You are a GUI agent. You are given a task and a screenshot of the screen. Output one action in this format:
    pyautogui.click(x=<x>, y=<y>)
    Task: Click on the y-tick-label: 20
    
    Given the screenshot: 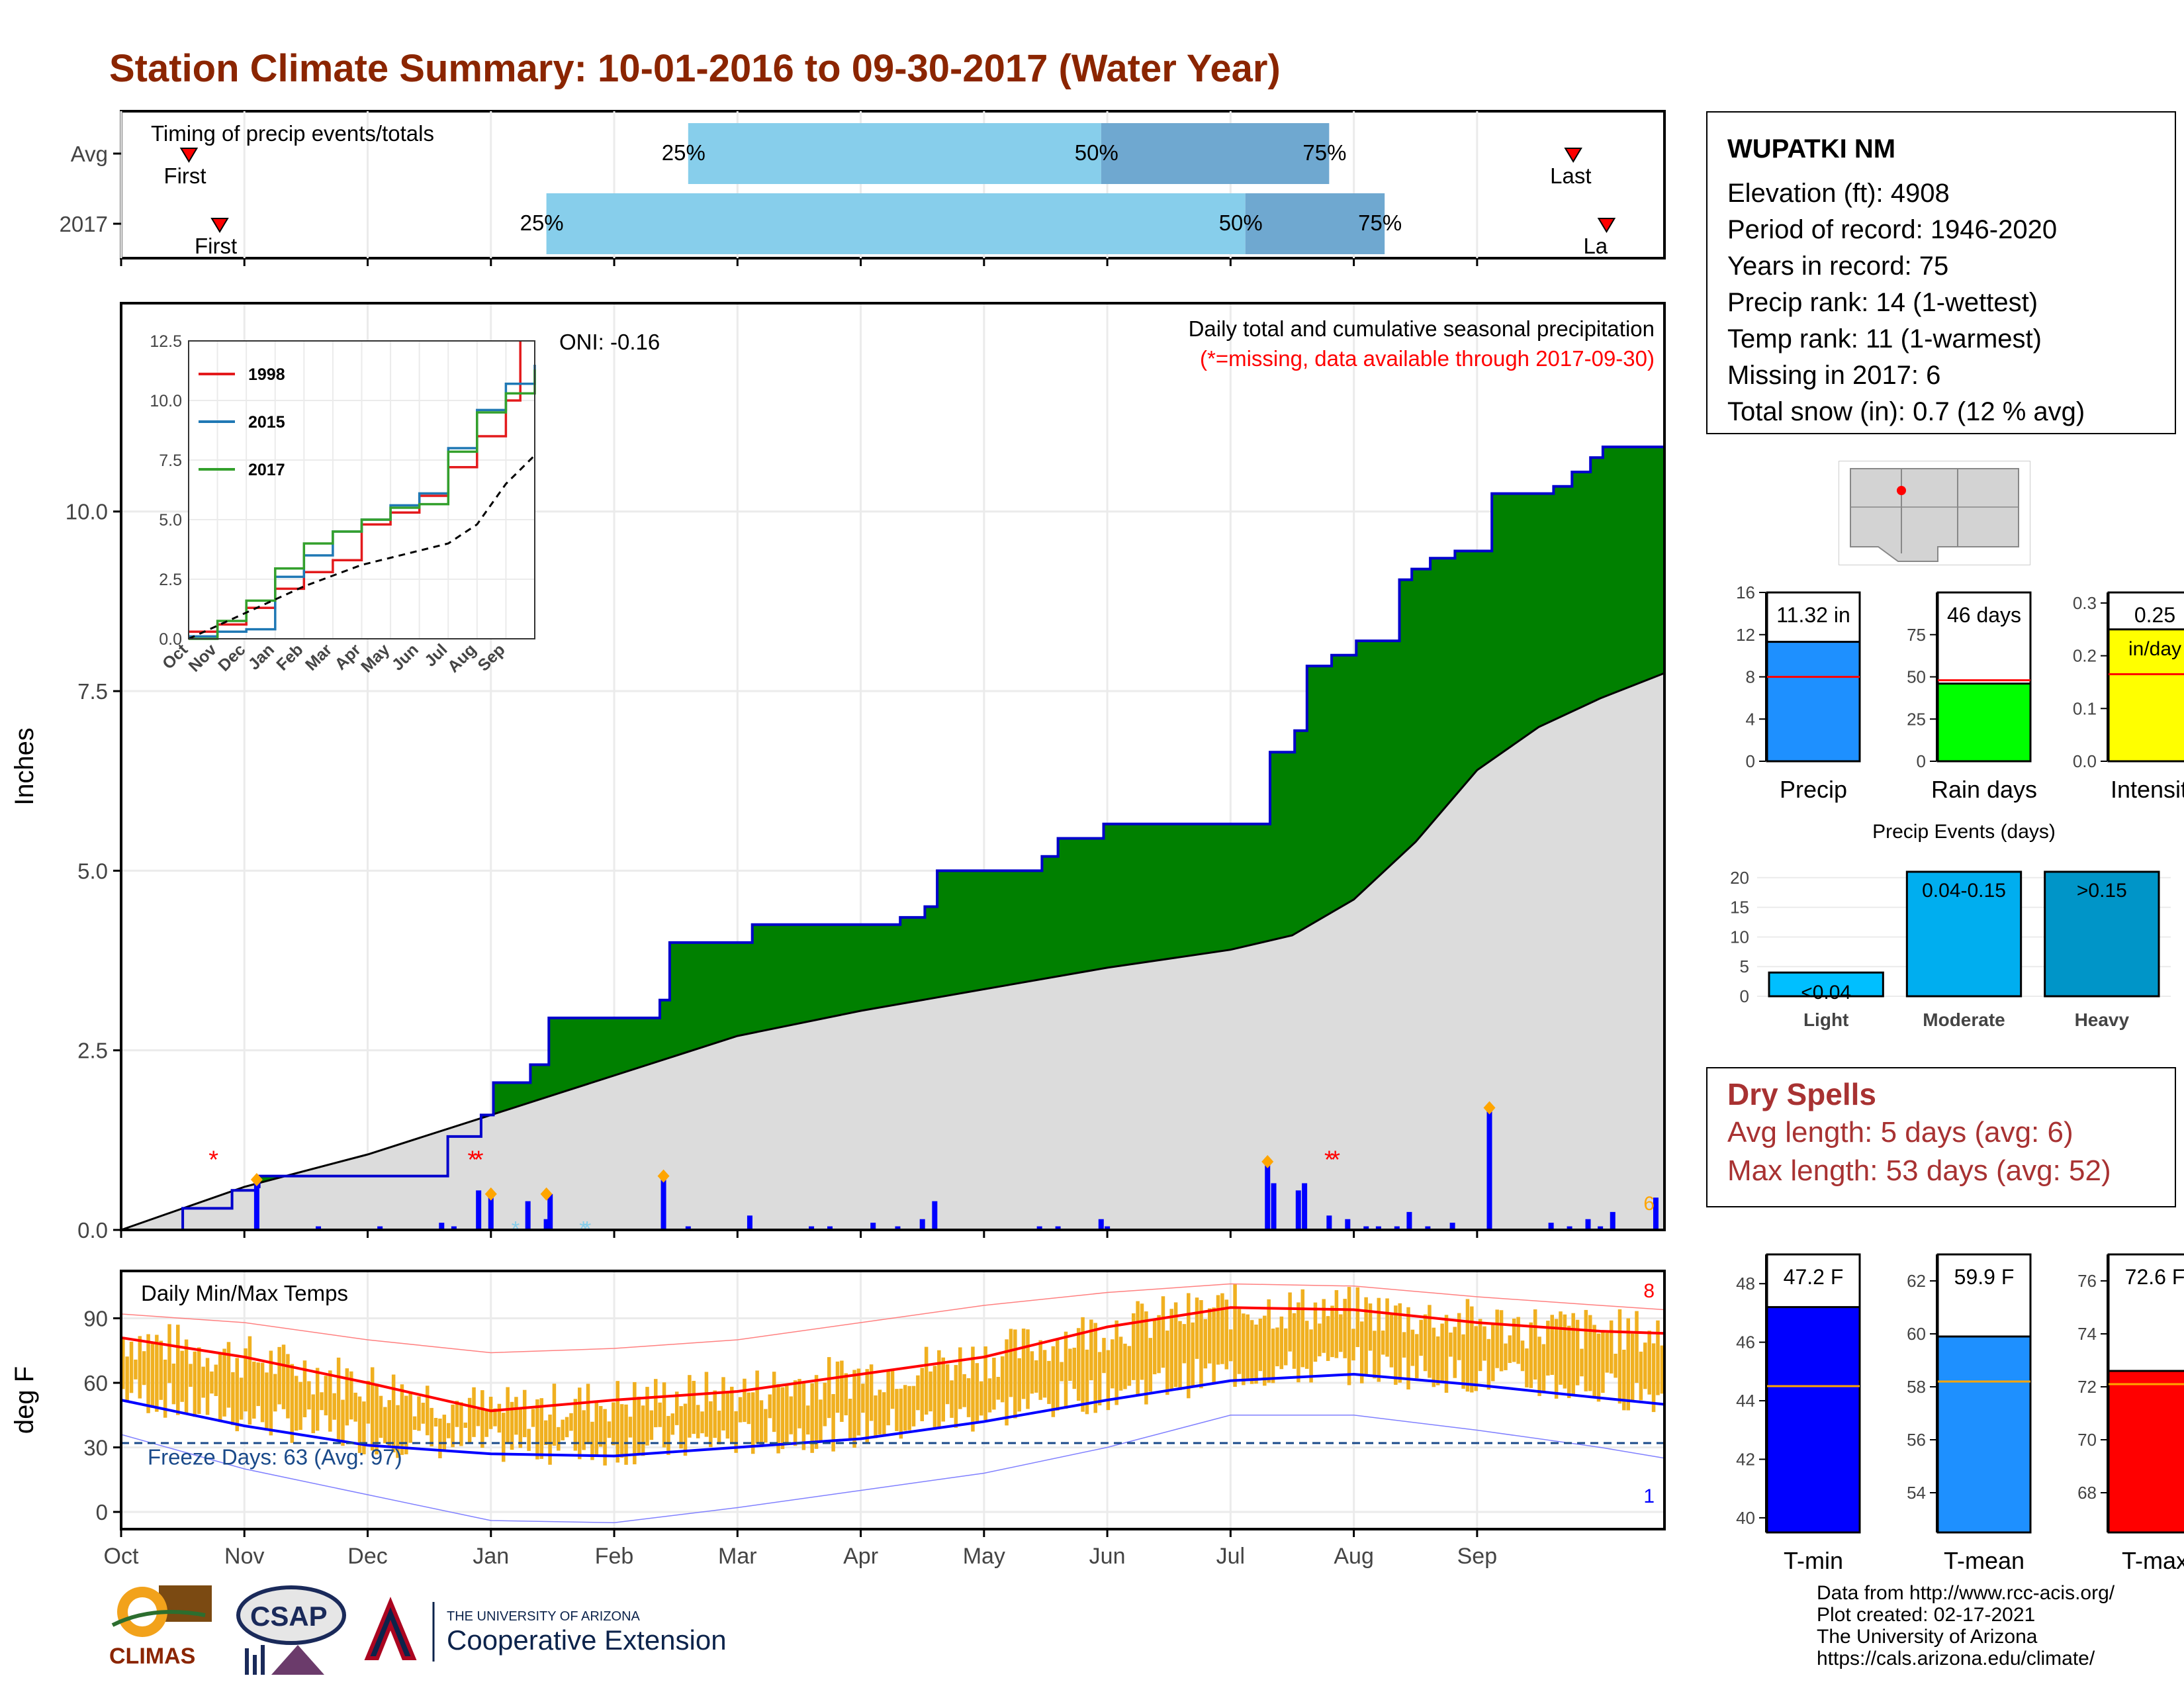 What is the action you would take?
    pyautogui.click(x=1740, y=878)
    